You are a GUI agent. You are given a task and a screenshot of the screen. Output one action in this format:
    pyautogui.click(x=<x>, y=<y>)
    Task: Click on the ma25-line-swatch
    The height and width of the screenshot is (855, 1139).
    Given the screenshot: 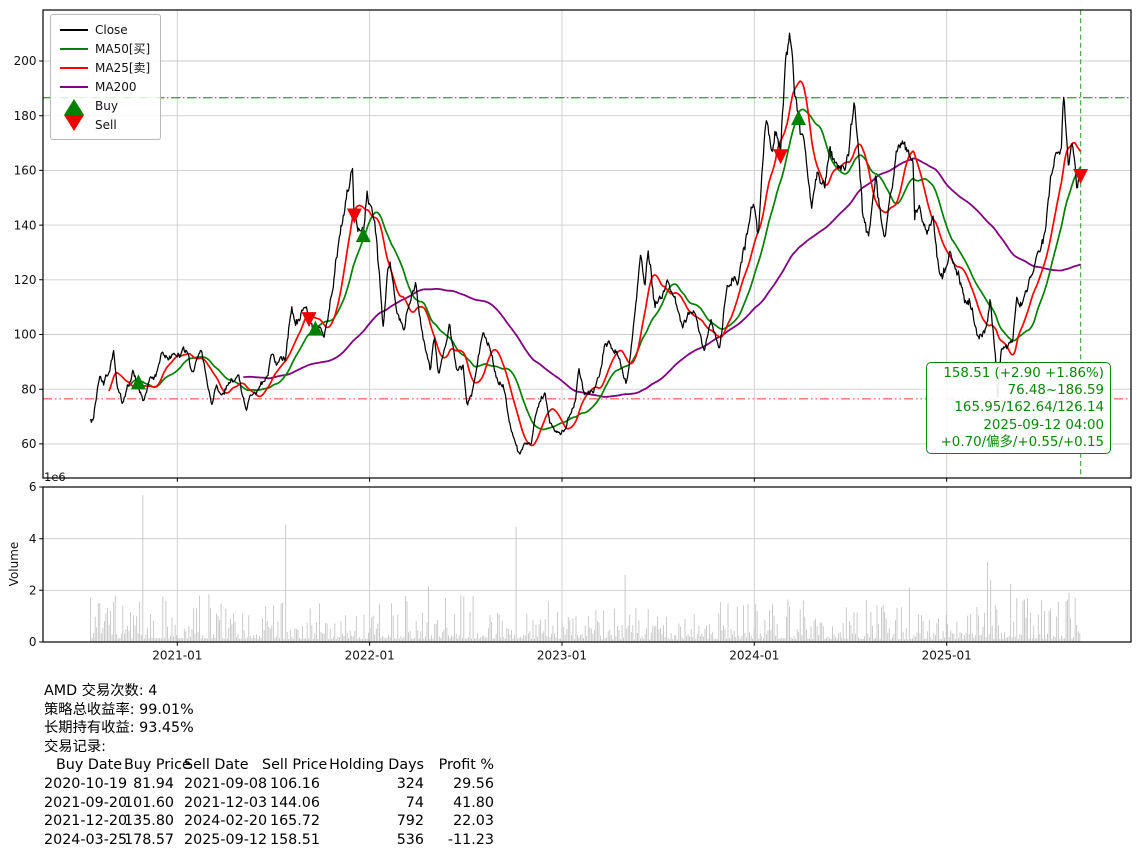 What is the action you would take?
    pyautogui.click(x=74, y=67)
    